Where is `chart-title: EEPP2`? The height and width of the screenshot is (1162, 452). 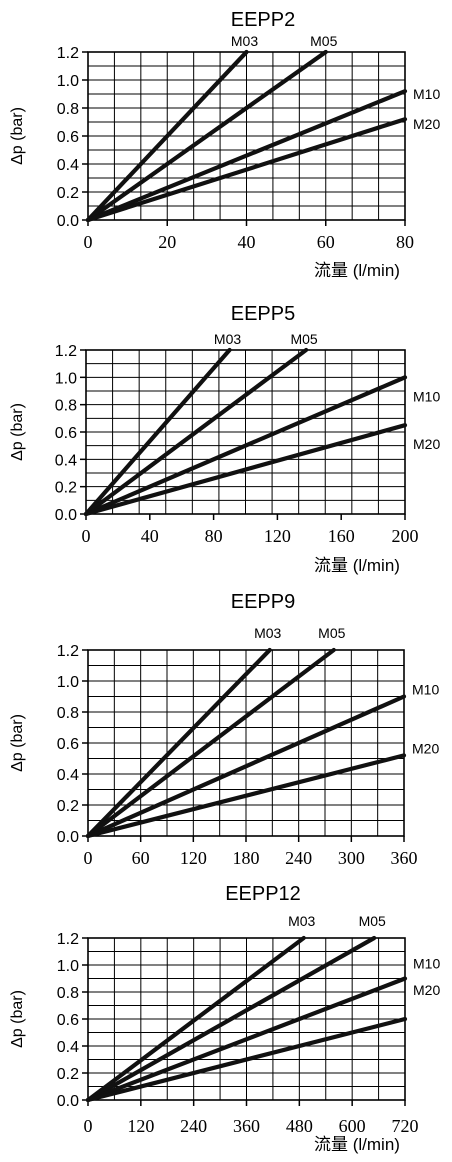
chart-title: EEPP2 is located at coordinates (263, 20).